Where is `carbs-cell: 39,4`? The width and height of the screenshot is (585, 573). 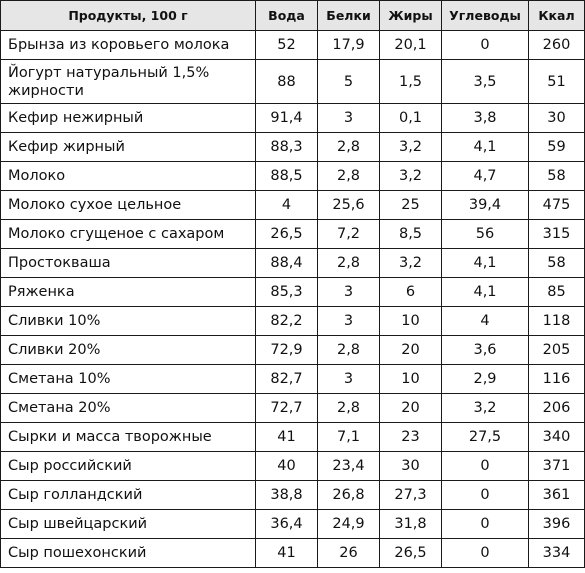 carbs-cell: 39,4 is located at coordinates (485, 205).